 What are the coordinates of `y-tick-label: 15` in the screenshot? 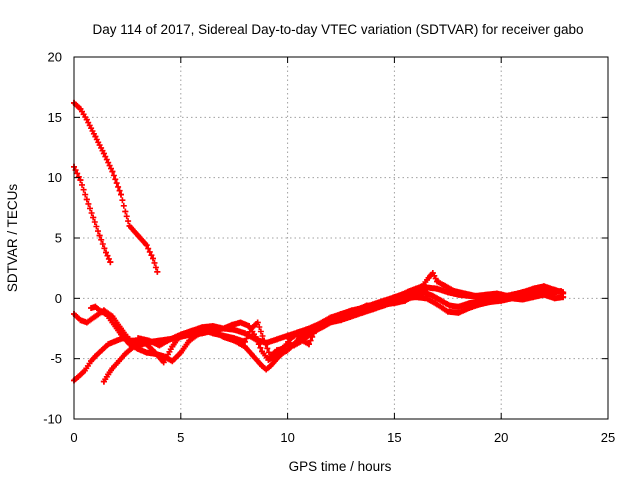 It's located at (55, 117).